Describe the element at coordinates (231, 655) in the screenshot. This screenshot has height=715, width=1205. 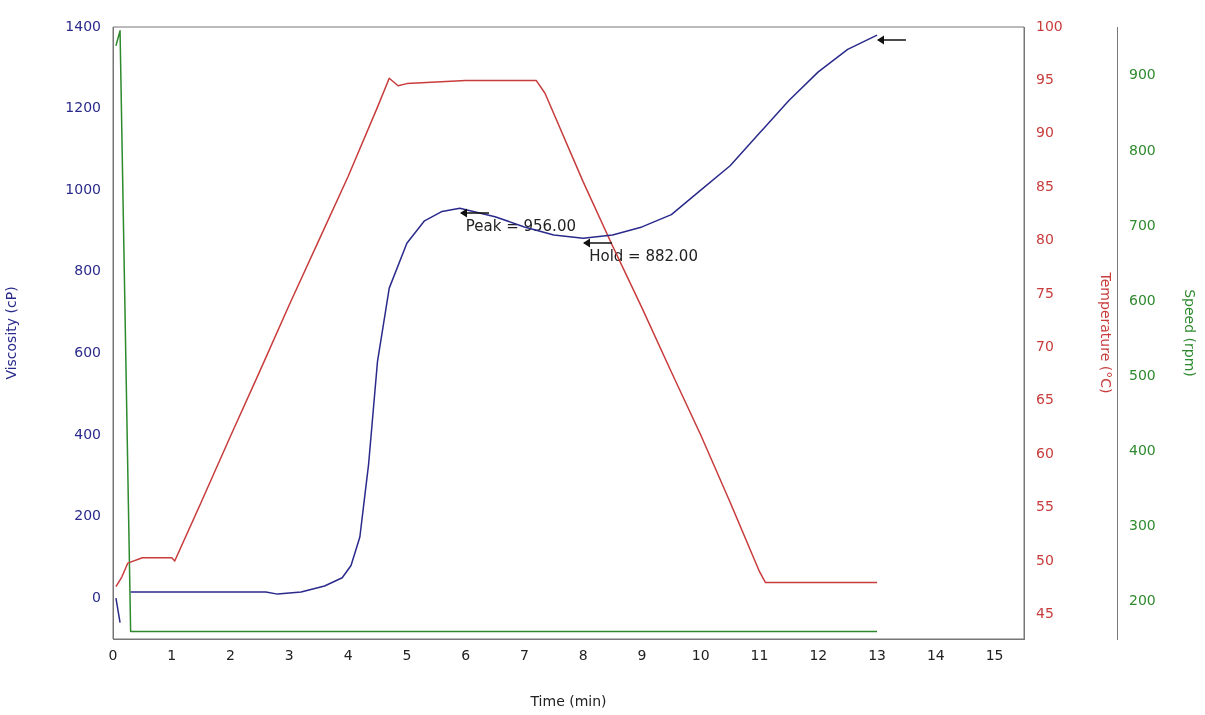
I see `x-tick-label: 2` at that location.